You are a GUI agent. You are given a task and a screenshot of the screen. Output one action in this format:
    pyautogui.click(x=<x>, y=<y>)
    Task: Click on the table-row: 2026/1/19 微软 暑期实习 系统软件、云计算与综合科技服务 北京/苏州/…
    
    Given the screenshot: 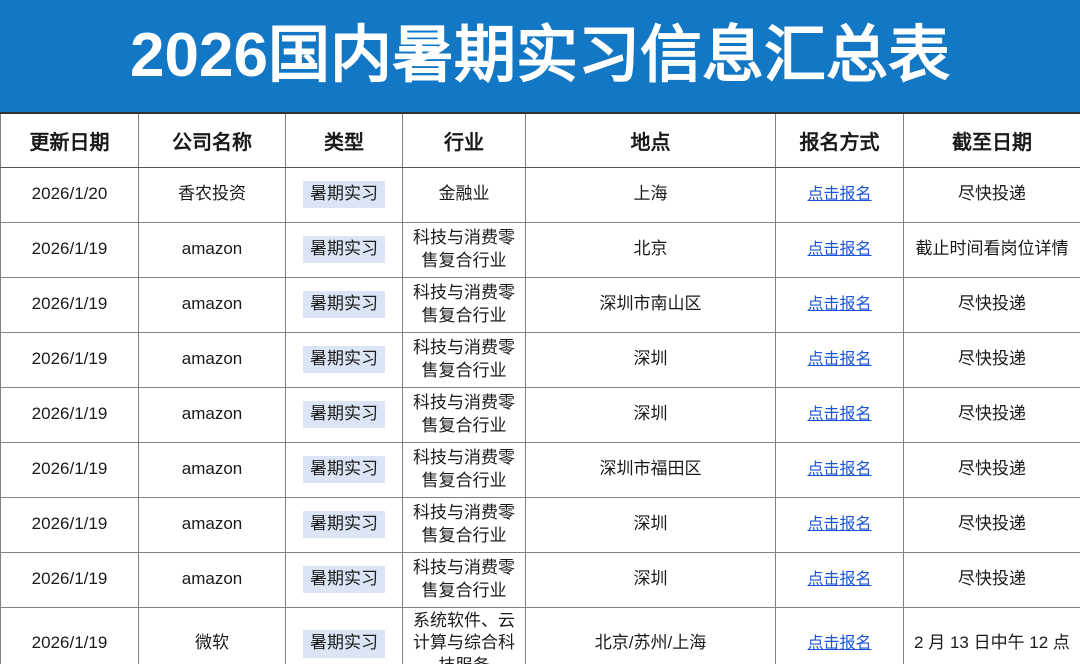 What is the action you would take?
    pyautogui.click(x=540, y=635)
    